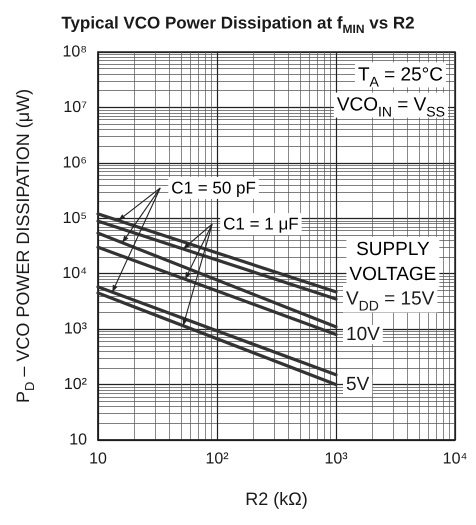  I want to click on y-axis-title: PD – VCO POWER DISSIPATION (μW), so click(25, 246).